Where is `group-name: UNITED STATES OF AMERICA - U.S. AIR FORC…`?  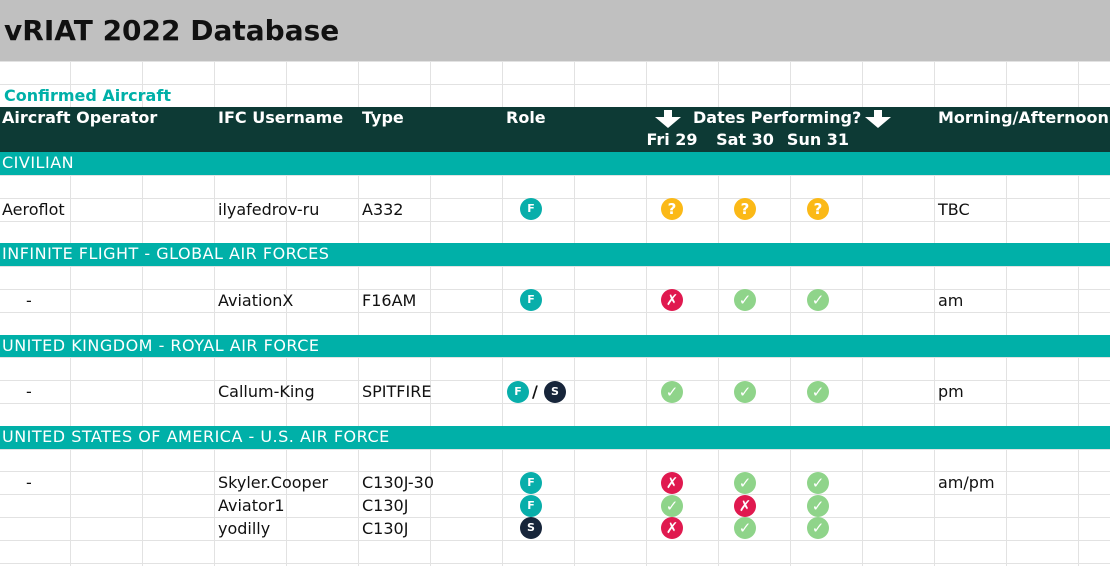
group-name: UNITED STATES OF AMERICA - U.S. AIR FORC… is located at coordinates (196, 436).